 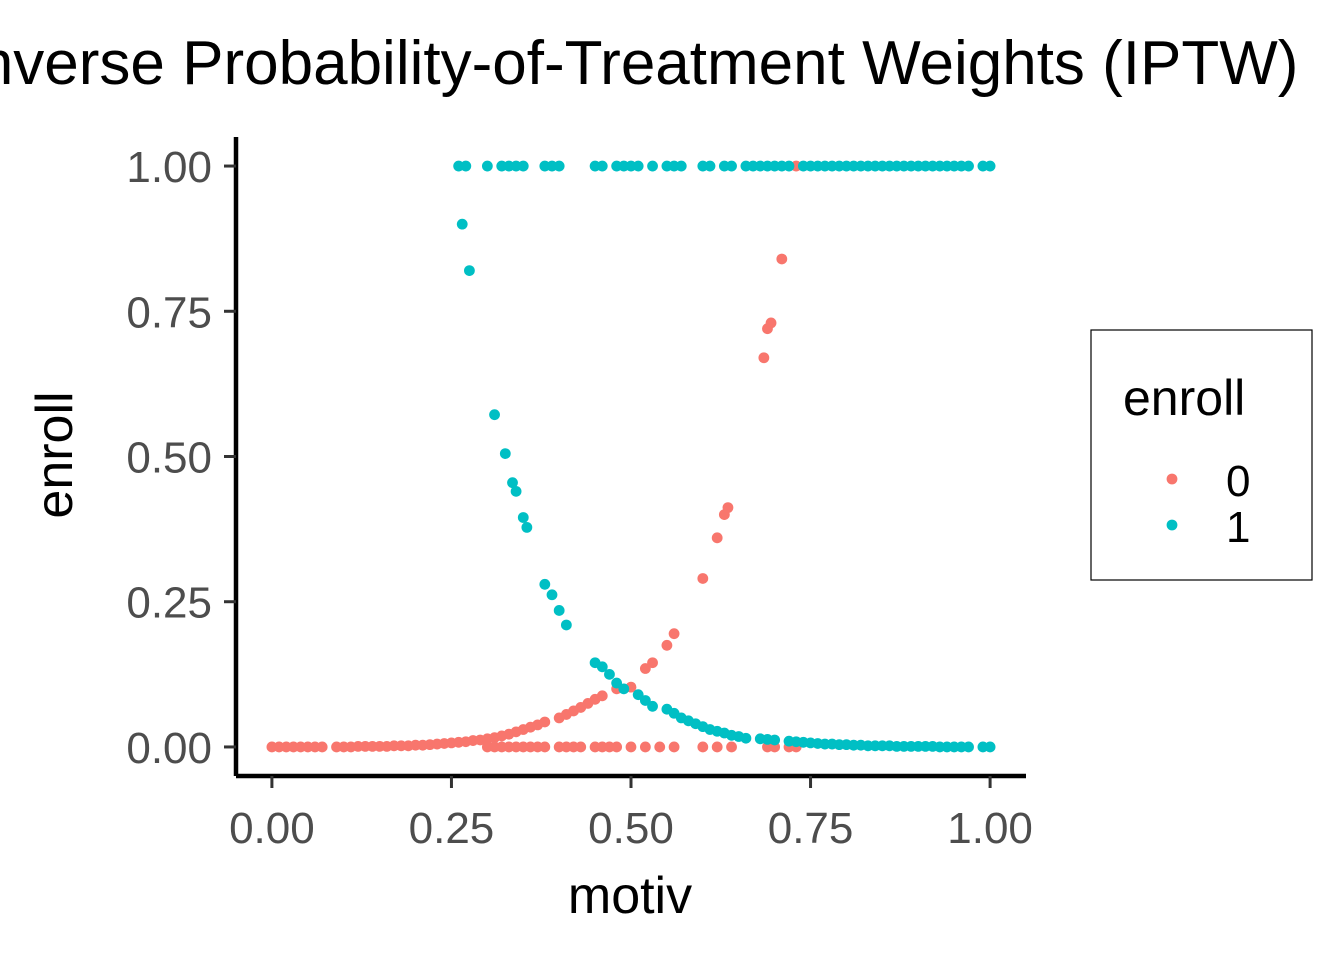 I want to click on legend-label: 1, so click(x=1238, y=527).